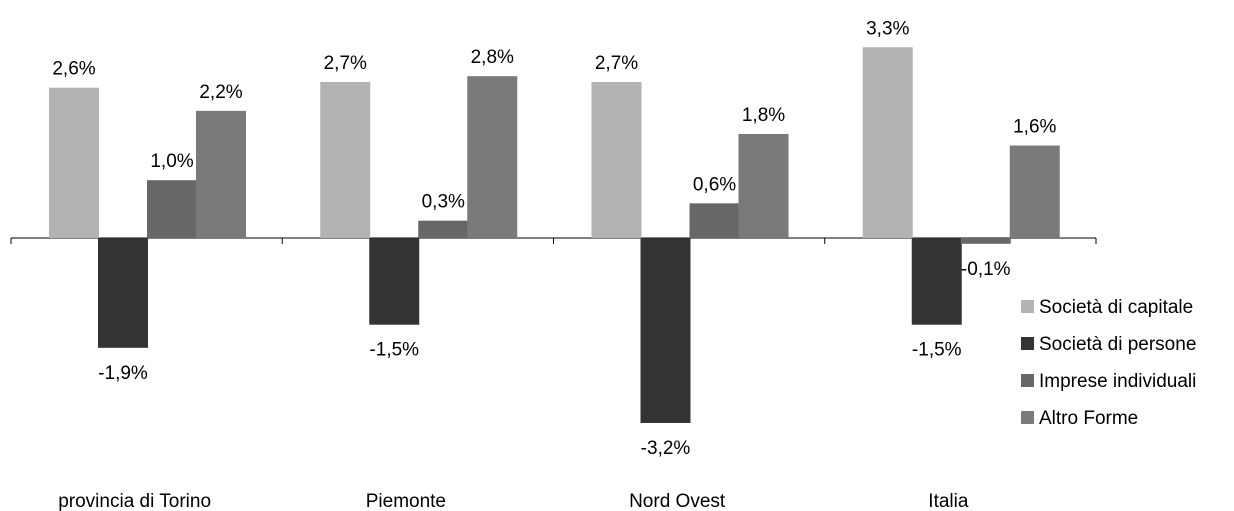  What do you see at coordinates (394, 281) in the screenshot?
I see `bar-societa-di-persone-piemonte` at bounding box center [394, 281].